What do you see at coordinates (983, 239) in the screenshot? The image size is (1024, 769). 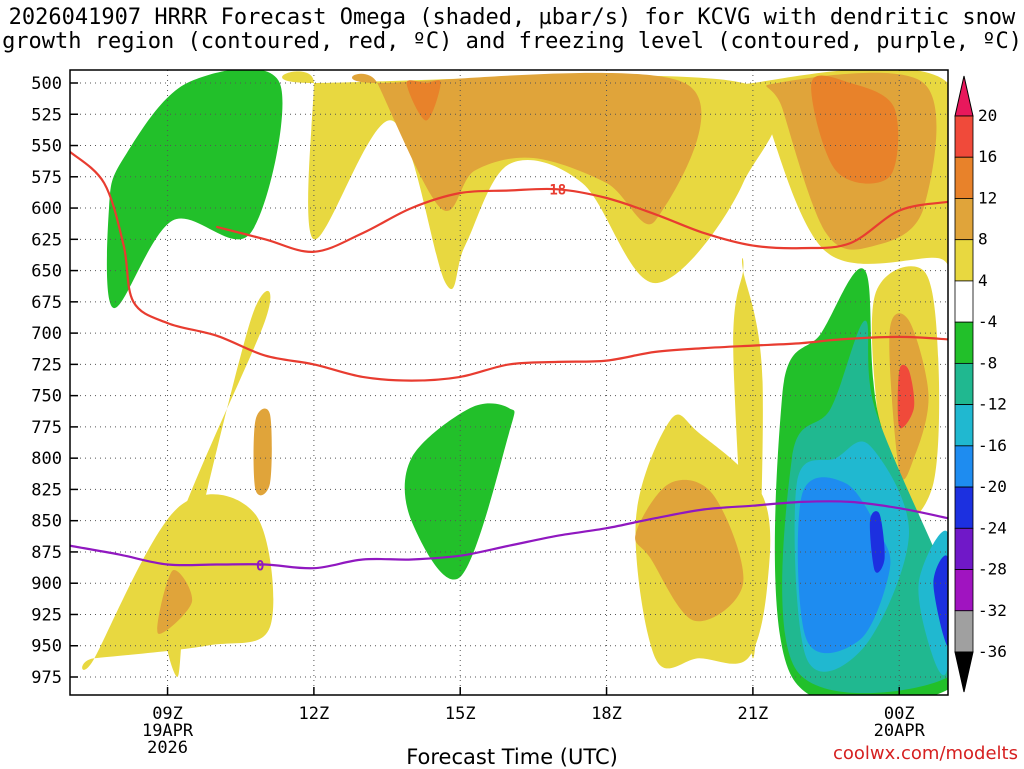 I see `colorbar-label: 8` at bounding box center [983, 239].